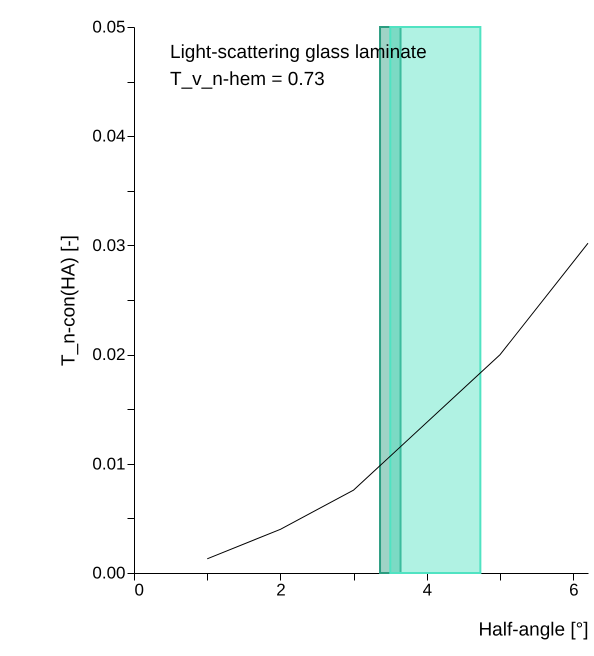 This screenshot has width=594, height=656. What do you see at coordinates (109, 245) in the screenshot?
I see `y-tick-label: 0.03` at bounding box center [109, 245].